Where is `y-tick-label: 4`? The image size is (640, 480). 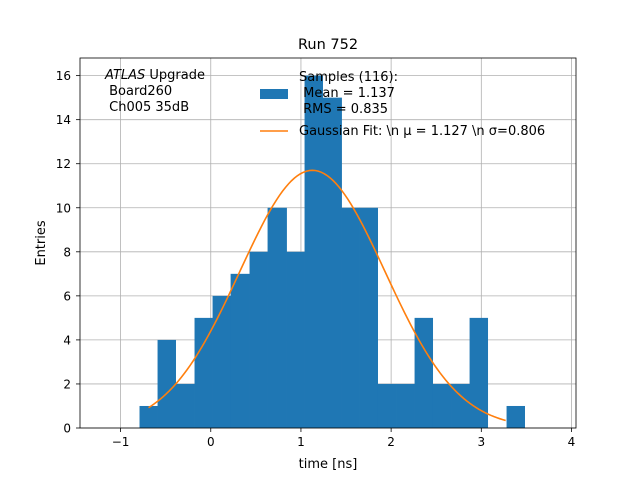 y-tick-label: 4 is located at coordinates (67, 340).